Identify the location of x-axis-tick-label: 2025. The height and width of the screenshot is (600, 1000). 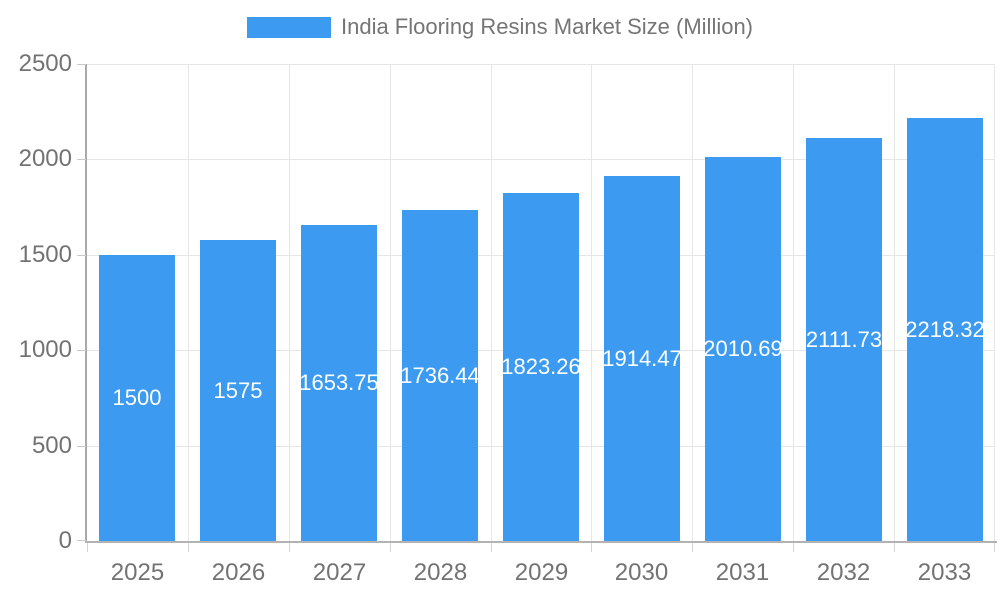
(137, 572).